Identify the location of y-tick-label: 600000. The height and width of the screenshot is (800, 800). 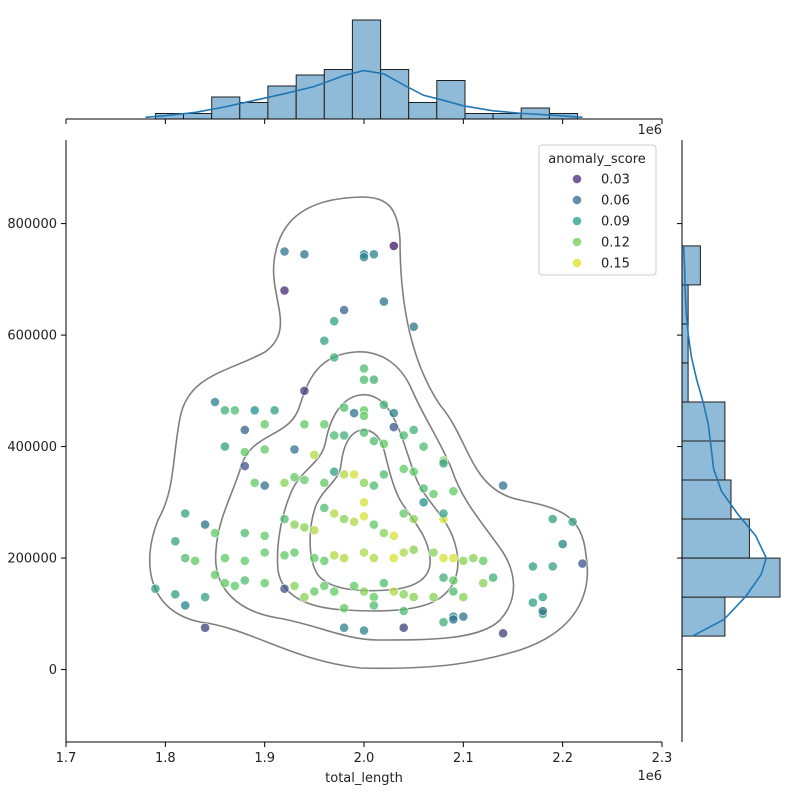
(32, 336).